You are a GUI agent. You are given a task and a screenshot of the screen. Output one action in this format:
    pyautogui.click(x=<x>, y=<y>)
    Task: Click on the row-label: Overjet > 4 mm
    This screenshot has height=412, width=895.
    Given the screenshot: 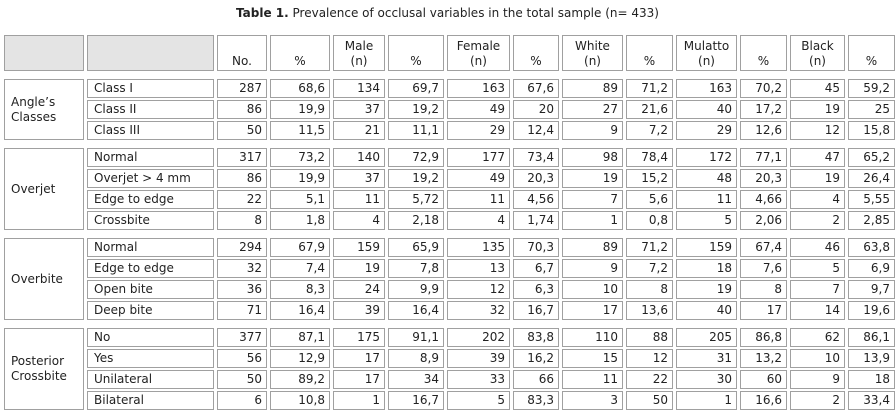 What is the action you would take?
    pyautogui.click(x=150, y=178)
    